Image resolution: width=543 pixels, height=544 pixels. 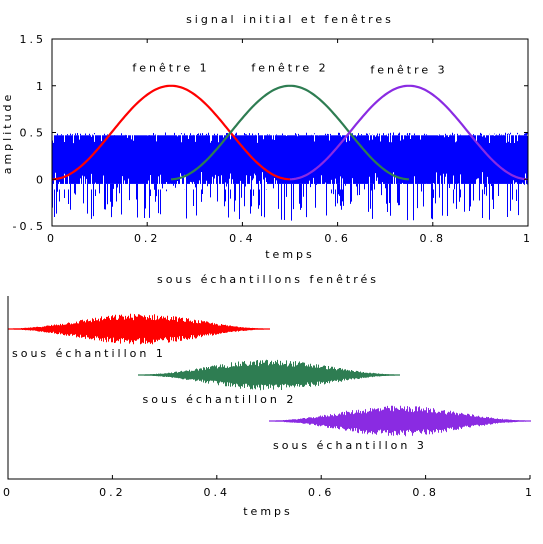 I want to click on bottom-x-tick-label: 1, so click(x=530, y=492).